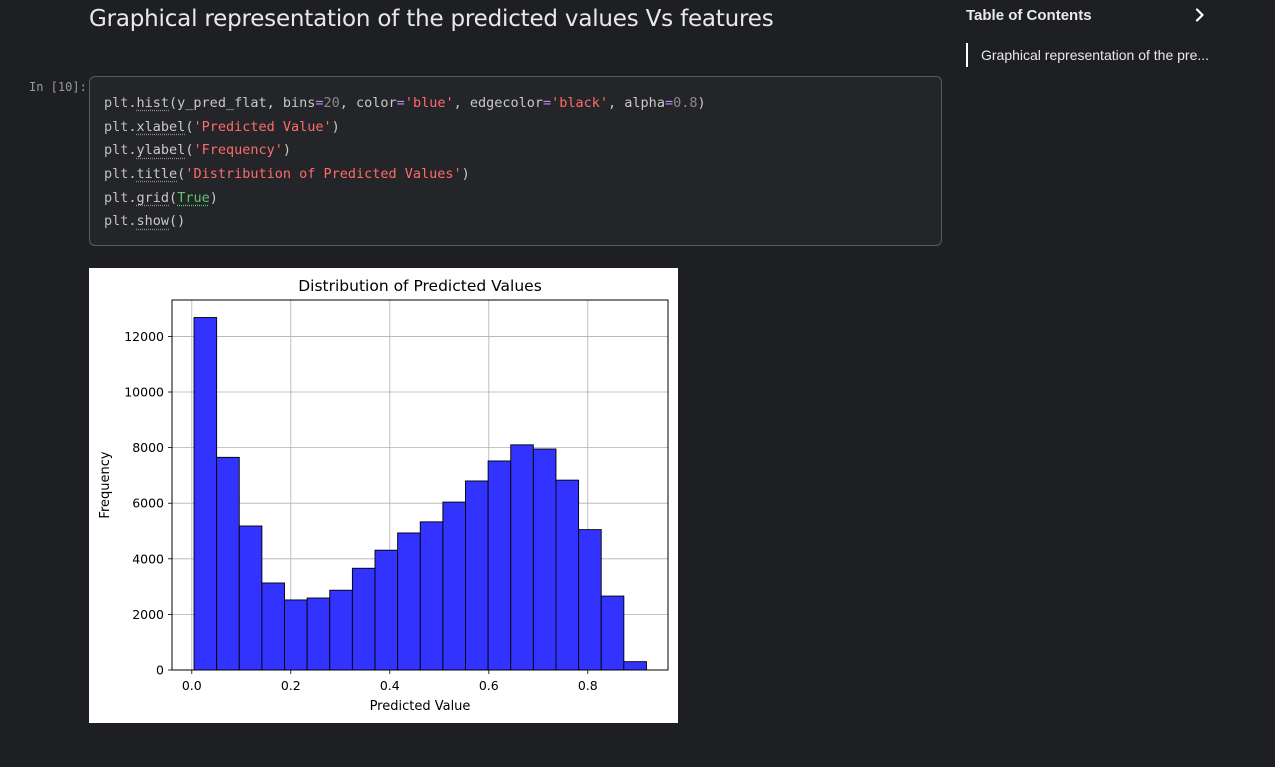 This screenshot has width=1275, height=767. I want to click on y-tick-label: 12000, so click(144, 336).